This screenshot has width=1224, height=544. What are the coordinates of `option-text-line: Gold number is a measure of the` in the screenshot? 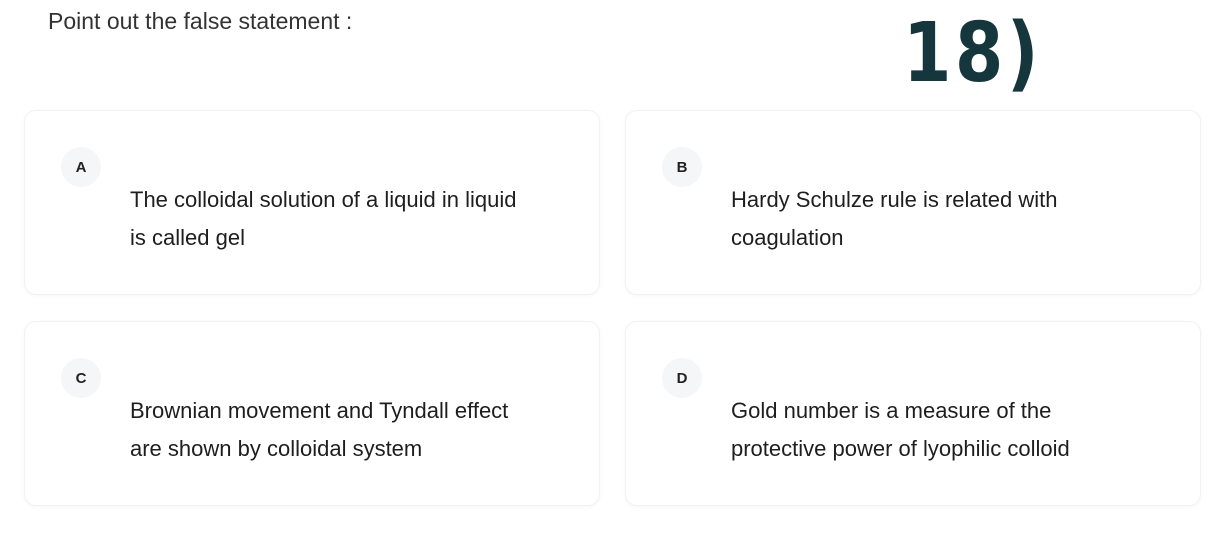 It's located at (891, 410).